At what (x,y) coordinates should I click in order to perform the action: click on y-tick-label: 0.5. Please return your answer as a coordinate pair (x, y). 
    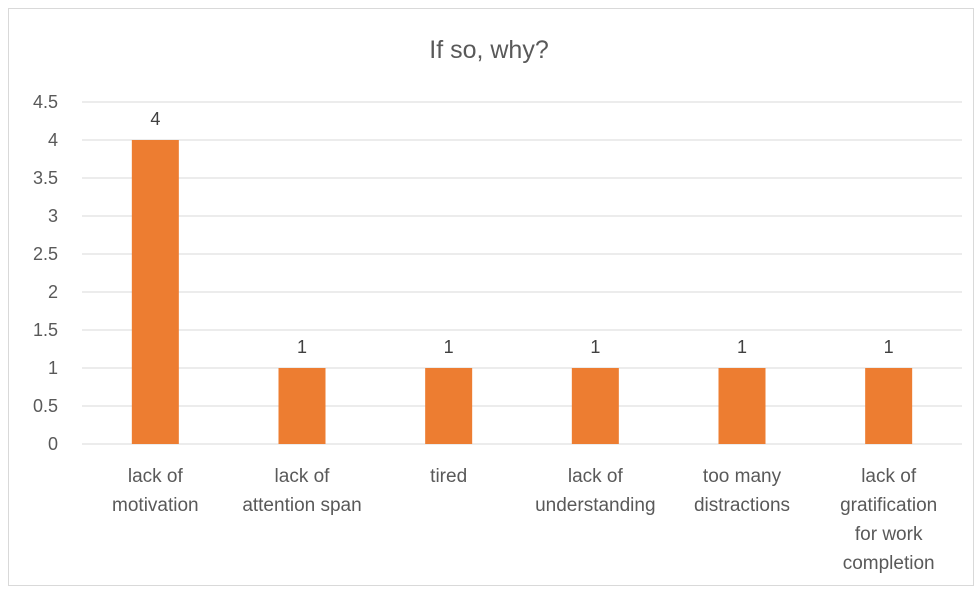
    Looking at the image, I should click on (45, 406).